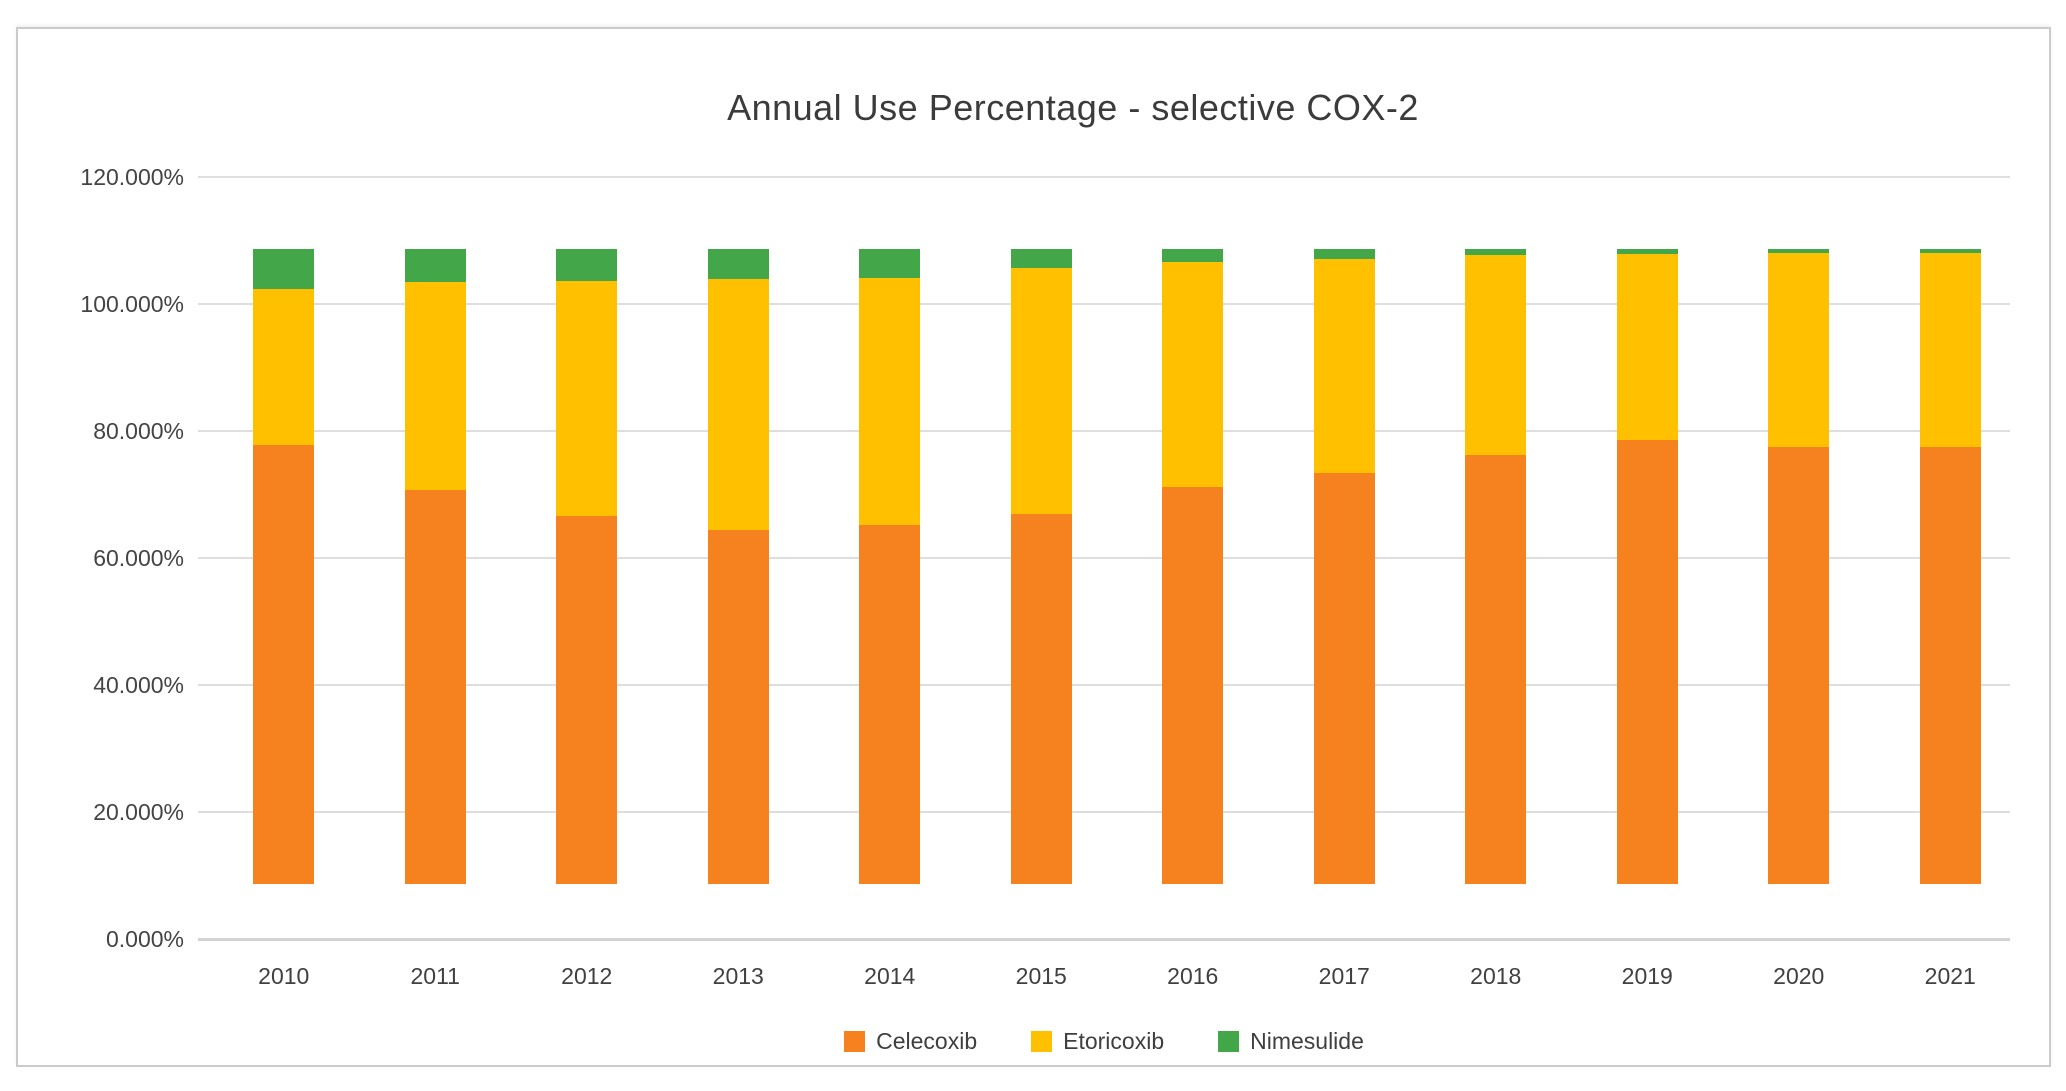 The height and width of the screenshot is (1091, 2066). Describe the element at coordinates (1799, 251) in the screenshot. I see `bar-segment-nimesulide-2020` at that location.